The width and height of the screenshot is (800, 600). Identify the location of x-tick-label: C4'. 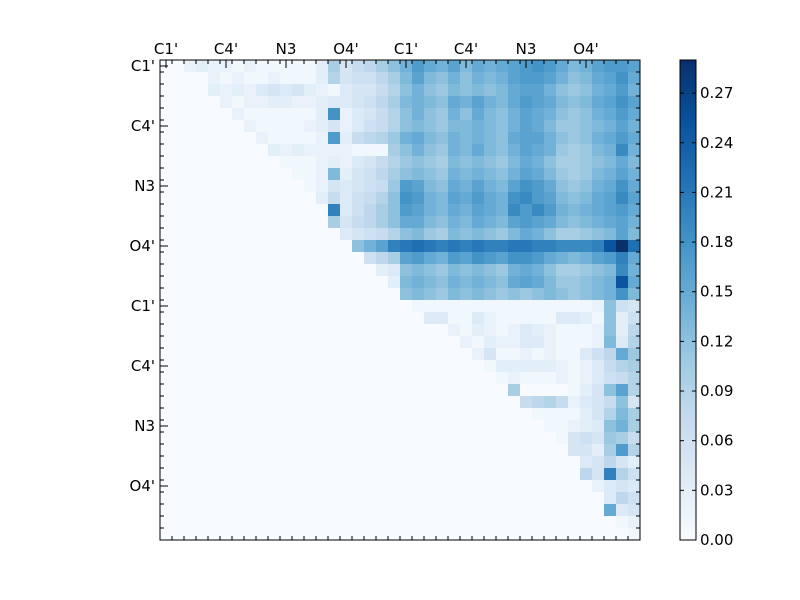
(226, 49).